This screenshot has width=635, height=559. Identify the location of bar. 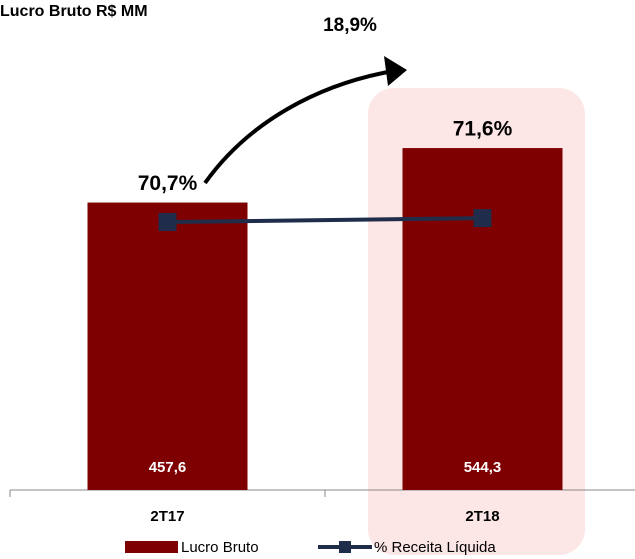
(167, 346).